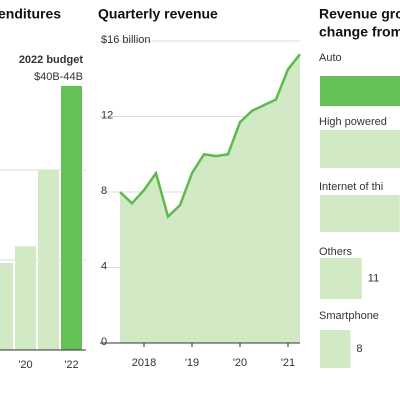 This screenshot has width=400, height=400. I want to click on chart-title: change from, so click(359, 32).